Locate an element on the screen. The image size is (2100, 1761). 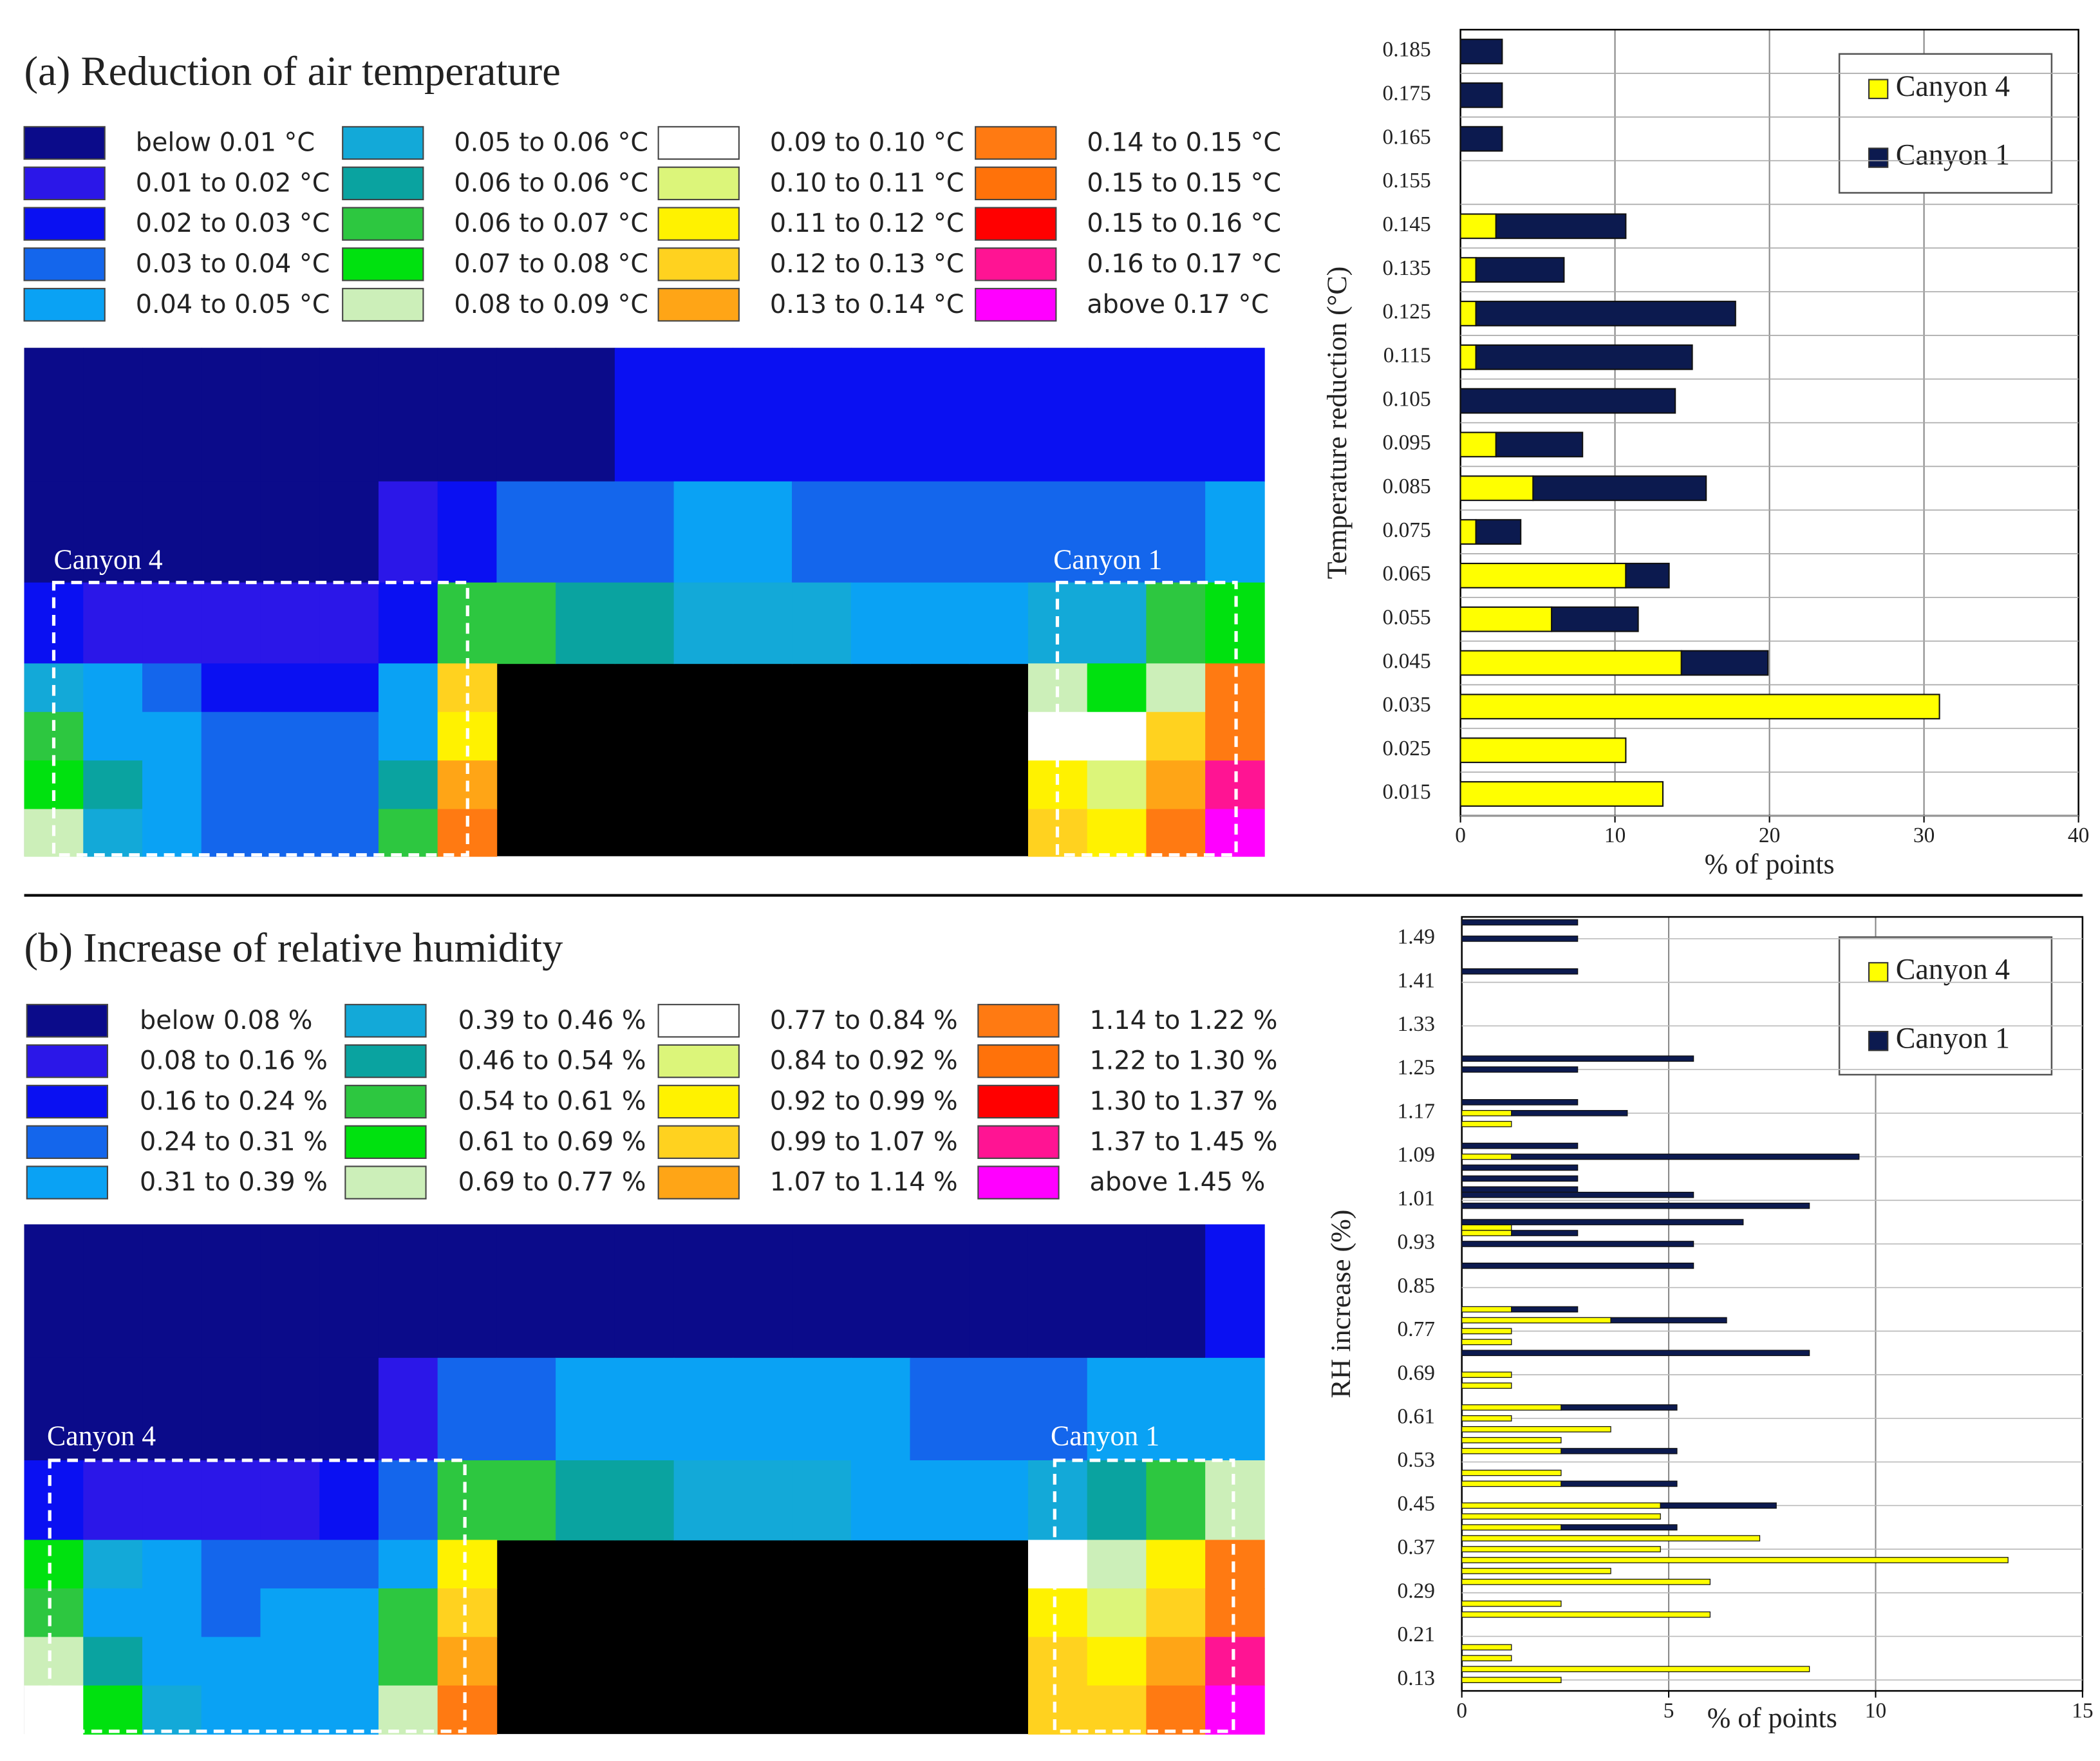
legend-label: above 0.17 °C is located at coordinates (1178, 304).